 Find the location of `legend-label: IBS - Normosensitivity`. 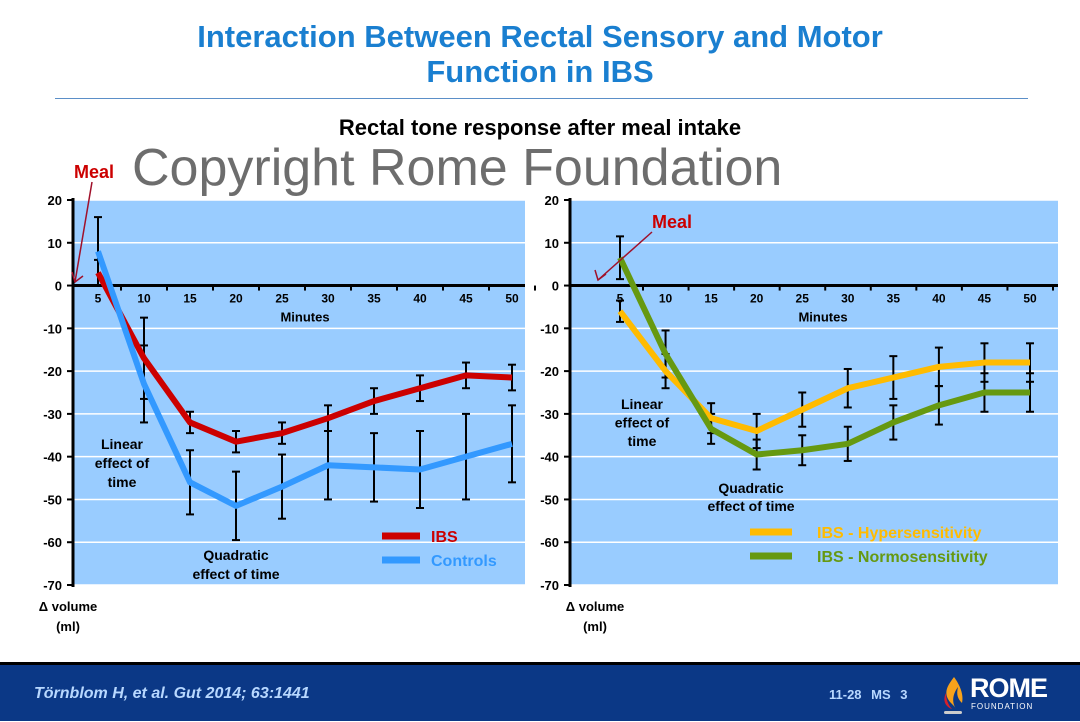

legend-label: IBS - Normosensitivity is located at coordinates (902, 557).